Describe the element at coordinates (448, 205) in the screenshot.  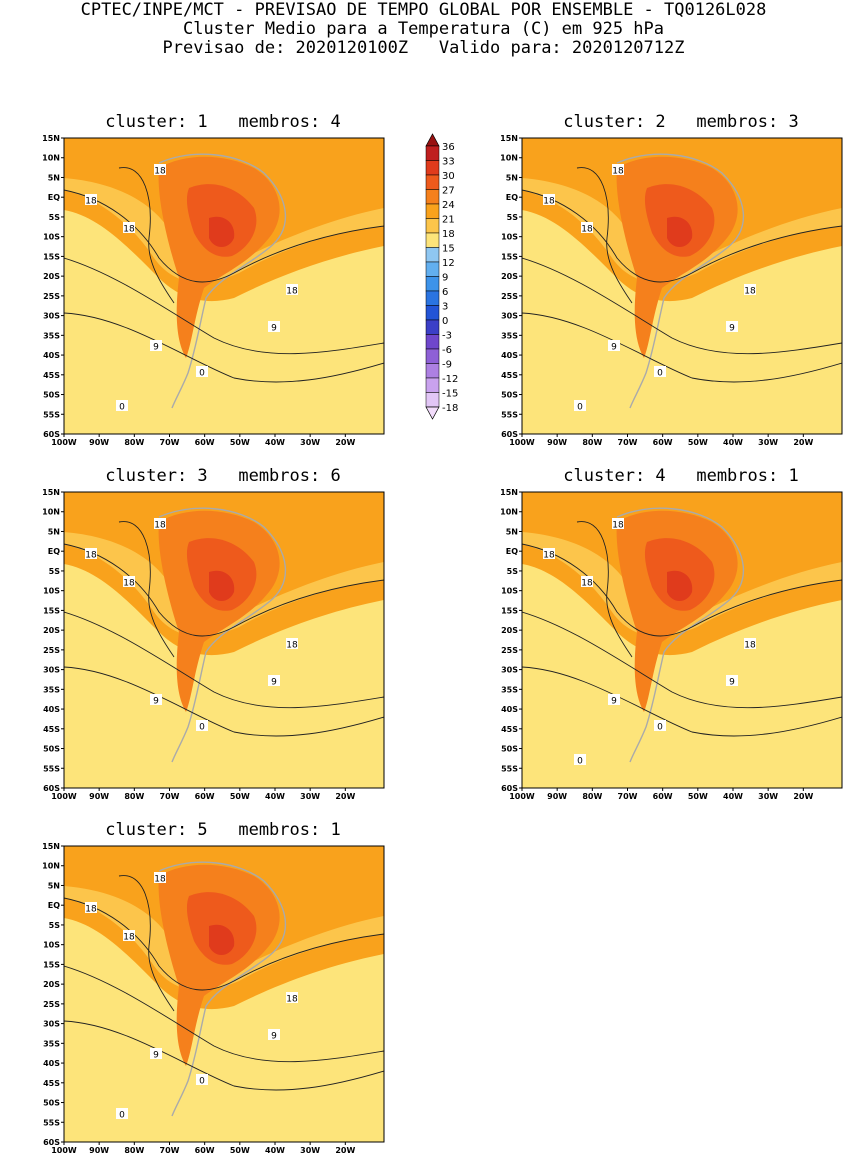
I see `colorbar-label: 24` at that location.